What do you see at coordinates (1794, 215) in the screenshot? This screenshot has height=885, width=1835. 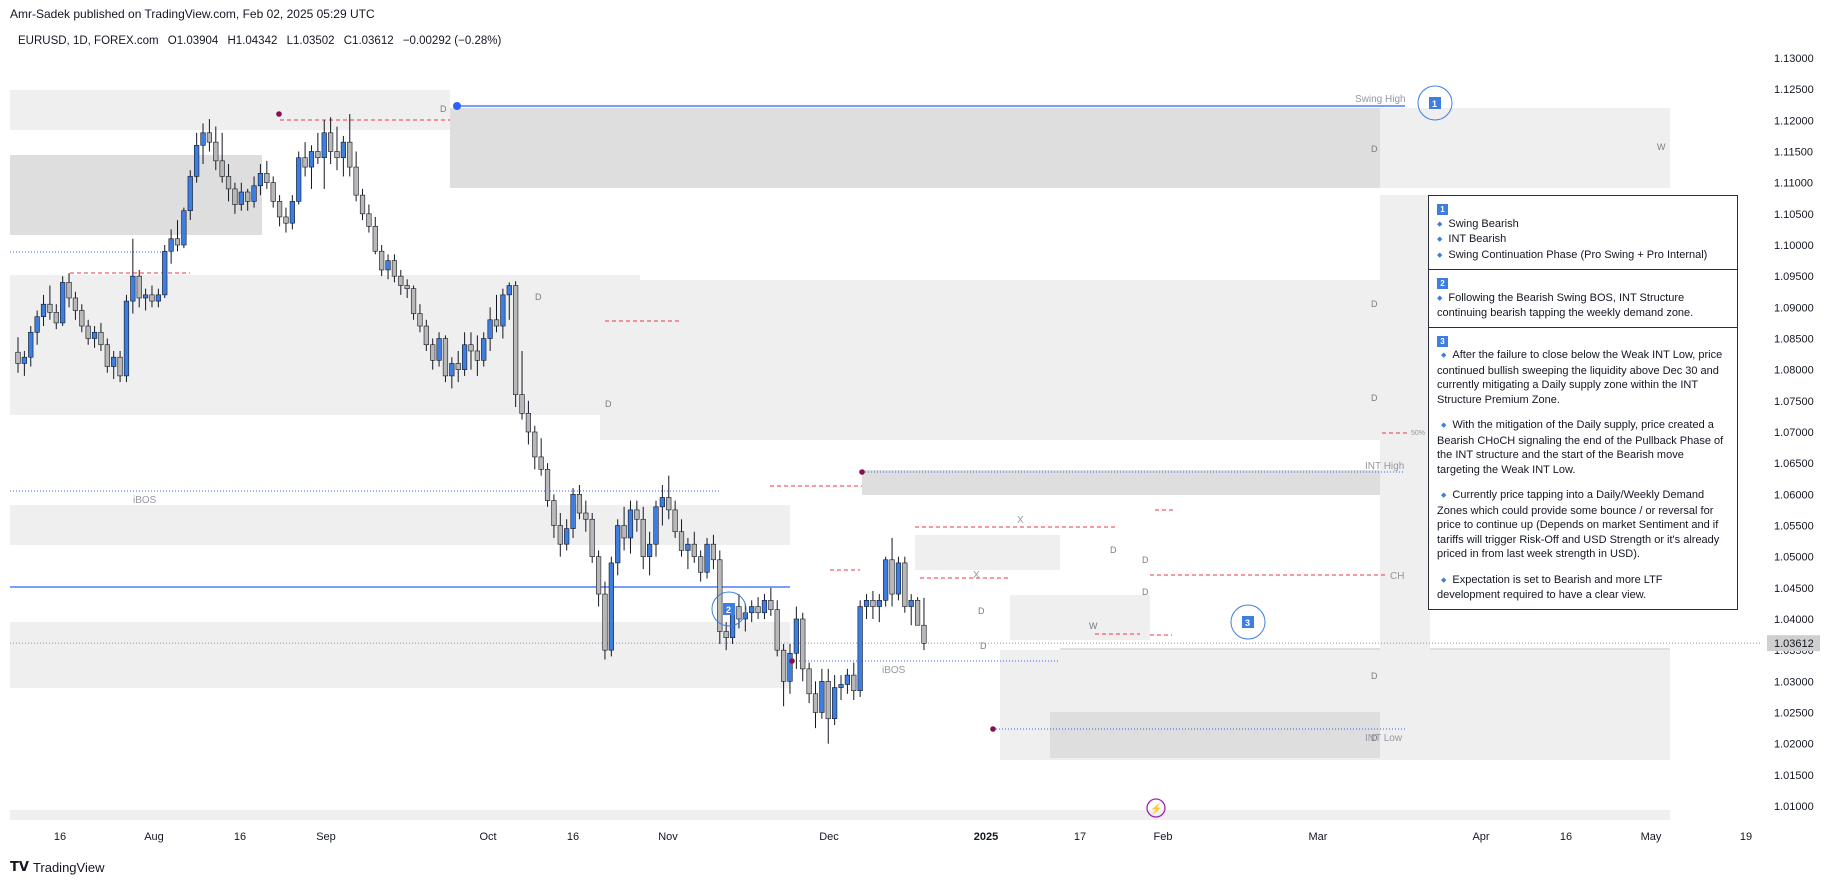 I see `y-tick-label: 1.10500` at bounding box center [1794, 215].